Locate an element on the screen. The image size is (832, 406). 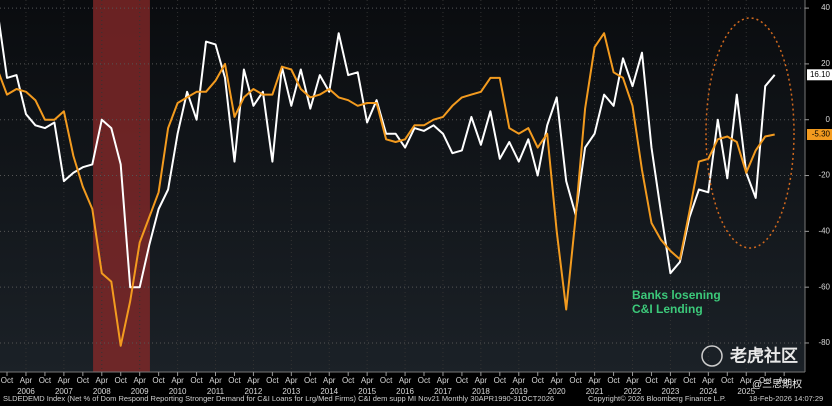
annotation: Banks losening is located at coordinates (676, 295).